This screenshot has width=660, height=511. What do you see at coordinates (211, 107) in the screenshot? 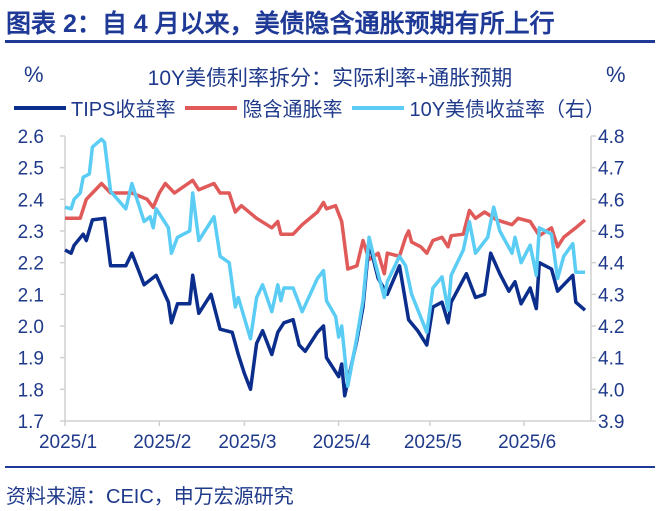
I see `legend-swatch-inflation` at bounding box center [211, 107].